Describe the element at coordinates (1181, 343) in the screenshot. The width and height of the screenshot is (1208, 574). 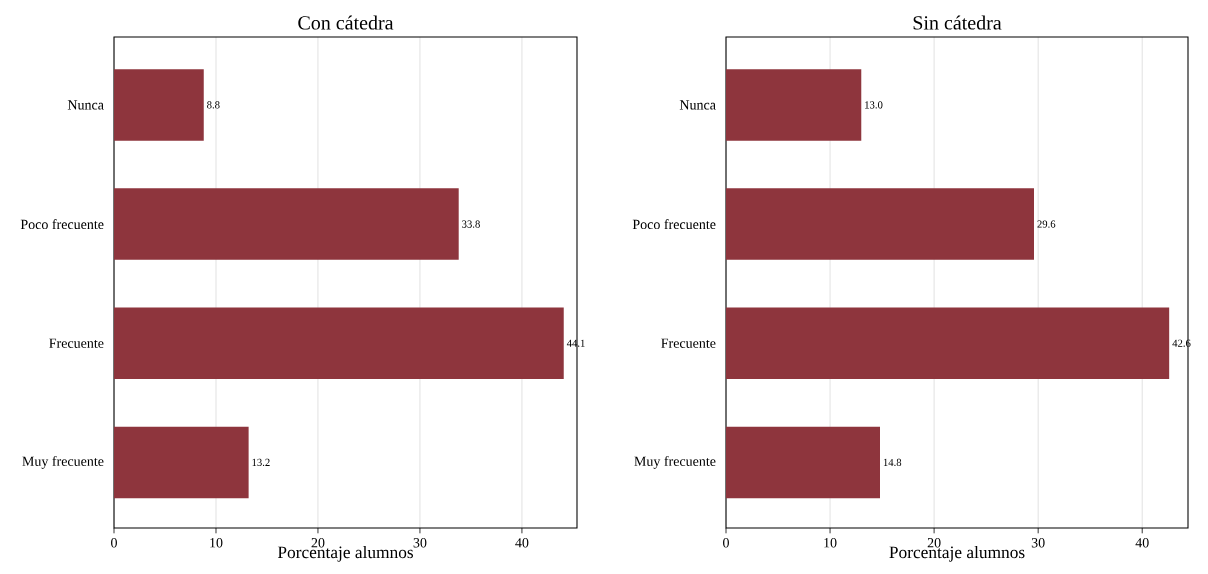
I see `data-label: 42.6` at that location.